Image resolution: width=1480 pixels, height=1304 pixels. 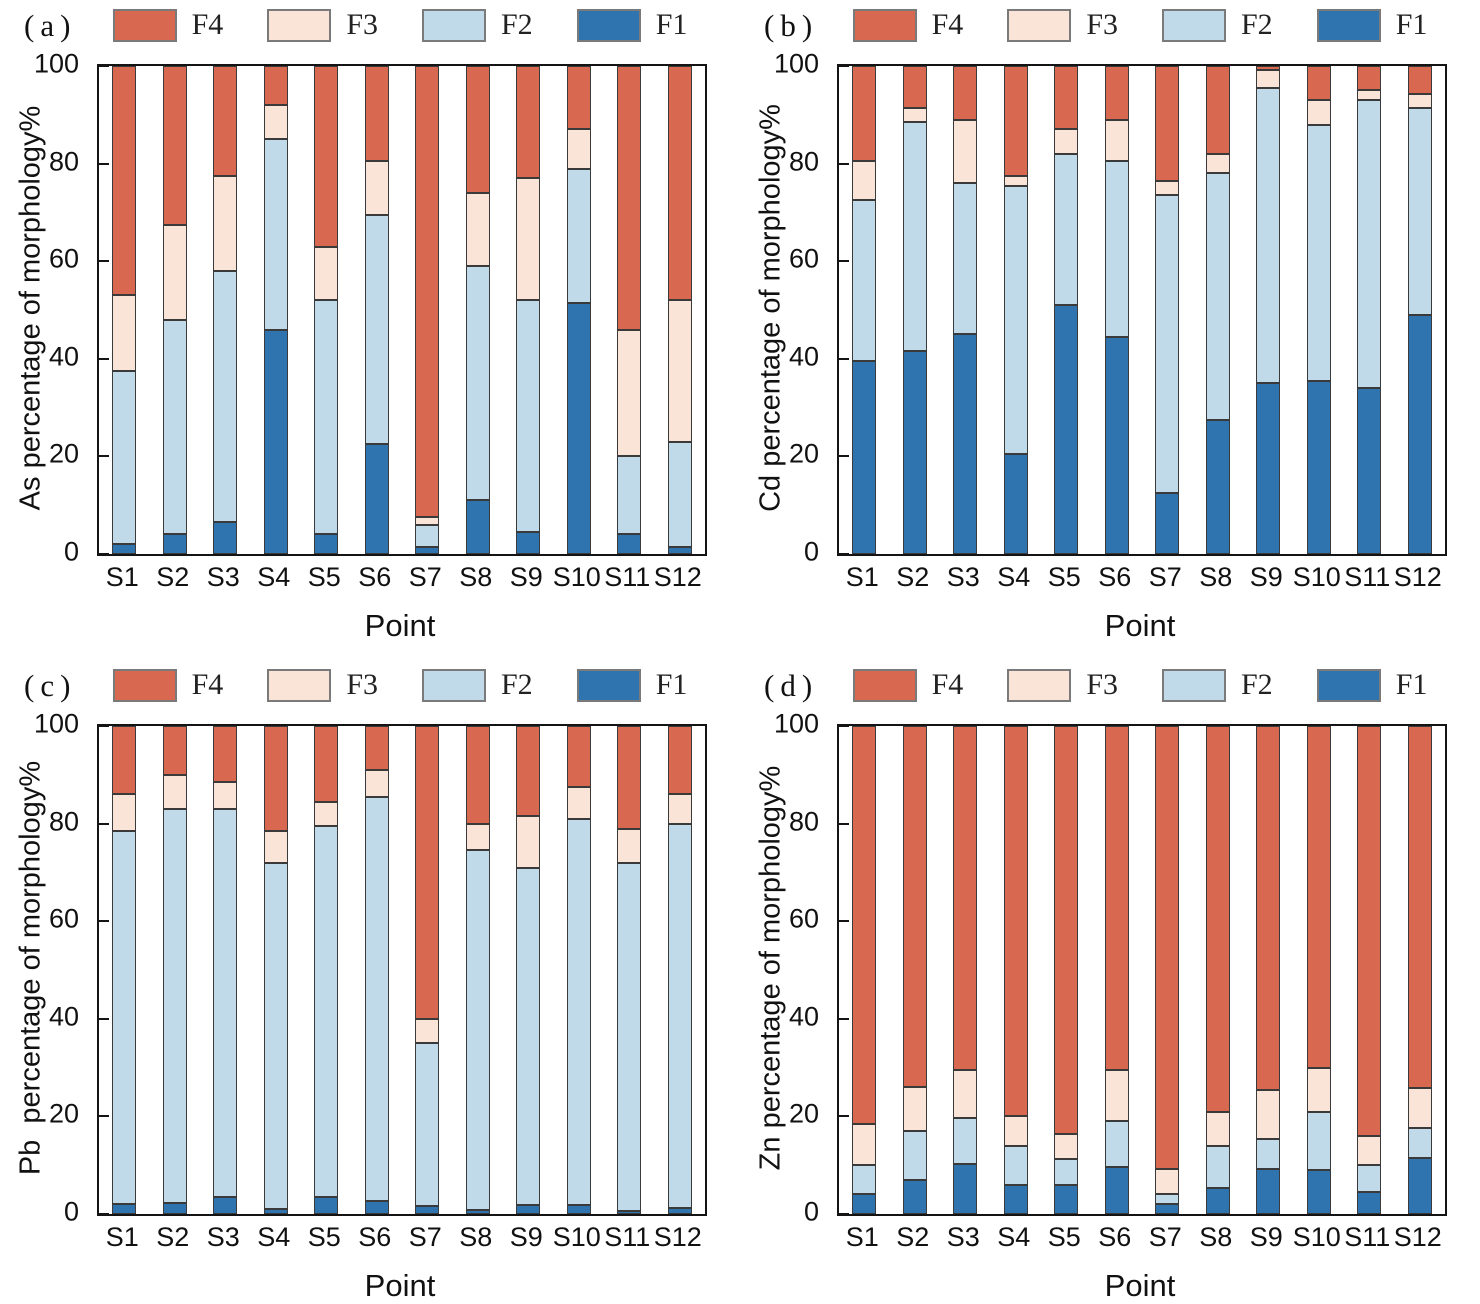 I want to click on stacked-bar-s10, so click(x=1318, y=310).